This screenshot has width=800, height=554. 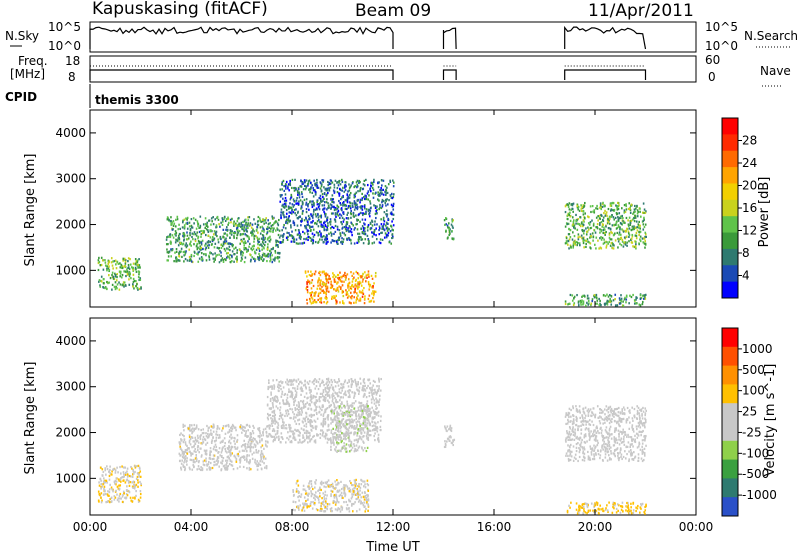 What do you see at coordinates (721, 46) in the screenshot?
I see `nsearch-tick-bottom: 10^0` at bounding box center [721, 46].